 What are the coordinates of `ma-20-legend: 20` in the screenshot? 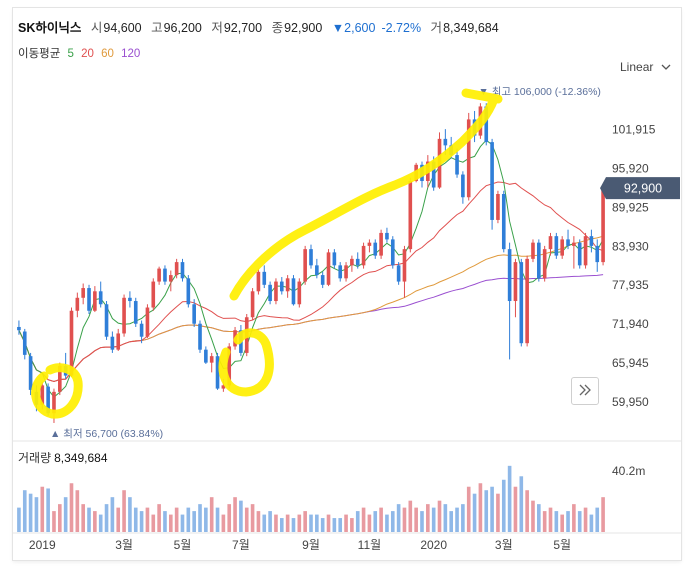 It's located at (87, 54).